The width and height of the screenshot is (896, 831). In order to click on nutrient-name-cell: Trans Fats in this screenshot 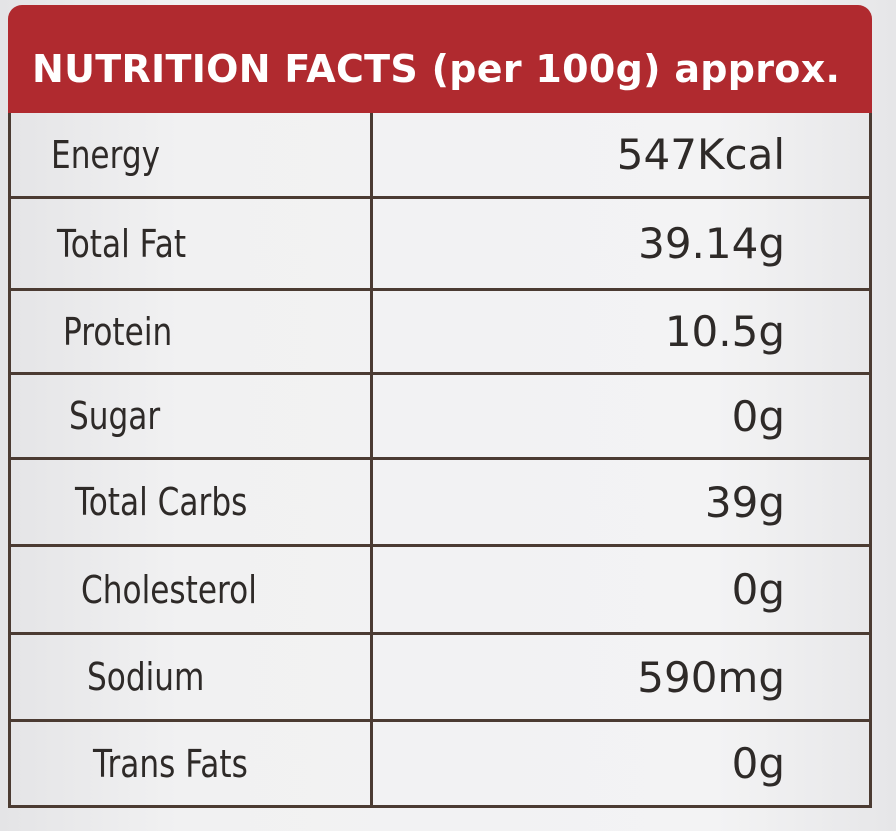, I will do `click(192, 763)`.